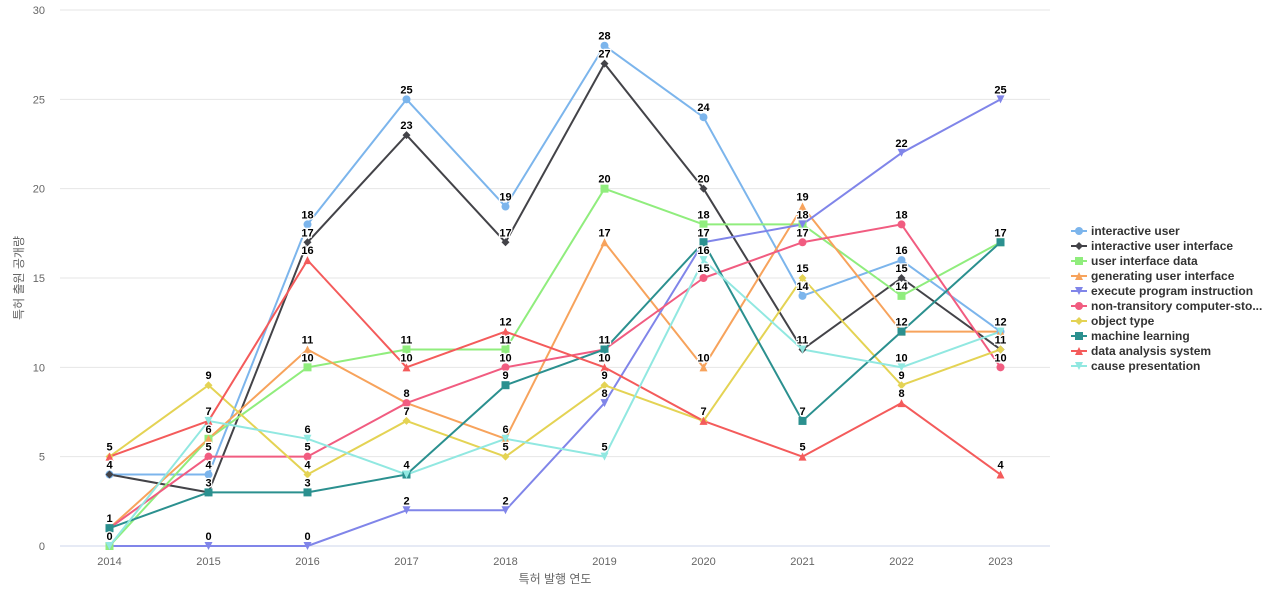  I want to click on legend-item: cause presentation, so click(1166, 365).